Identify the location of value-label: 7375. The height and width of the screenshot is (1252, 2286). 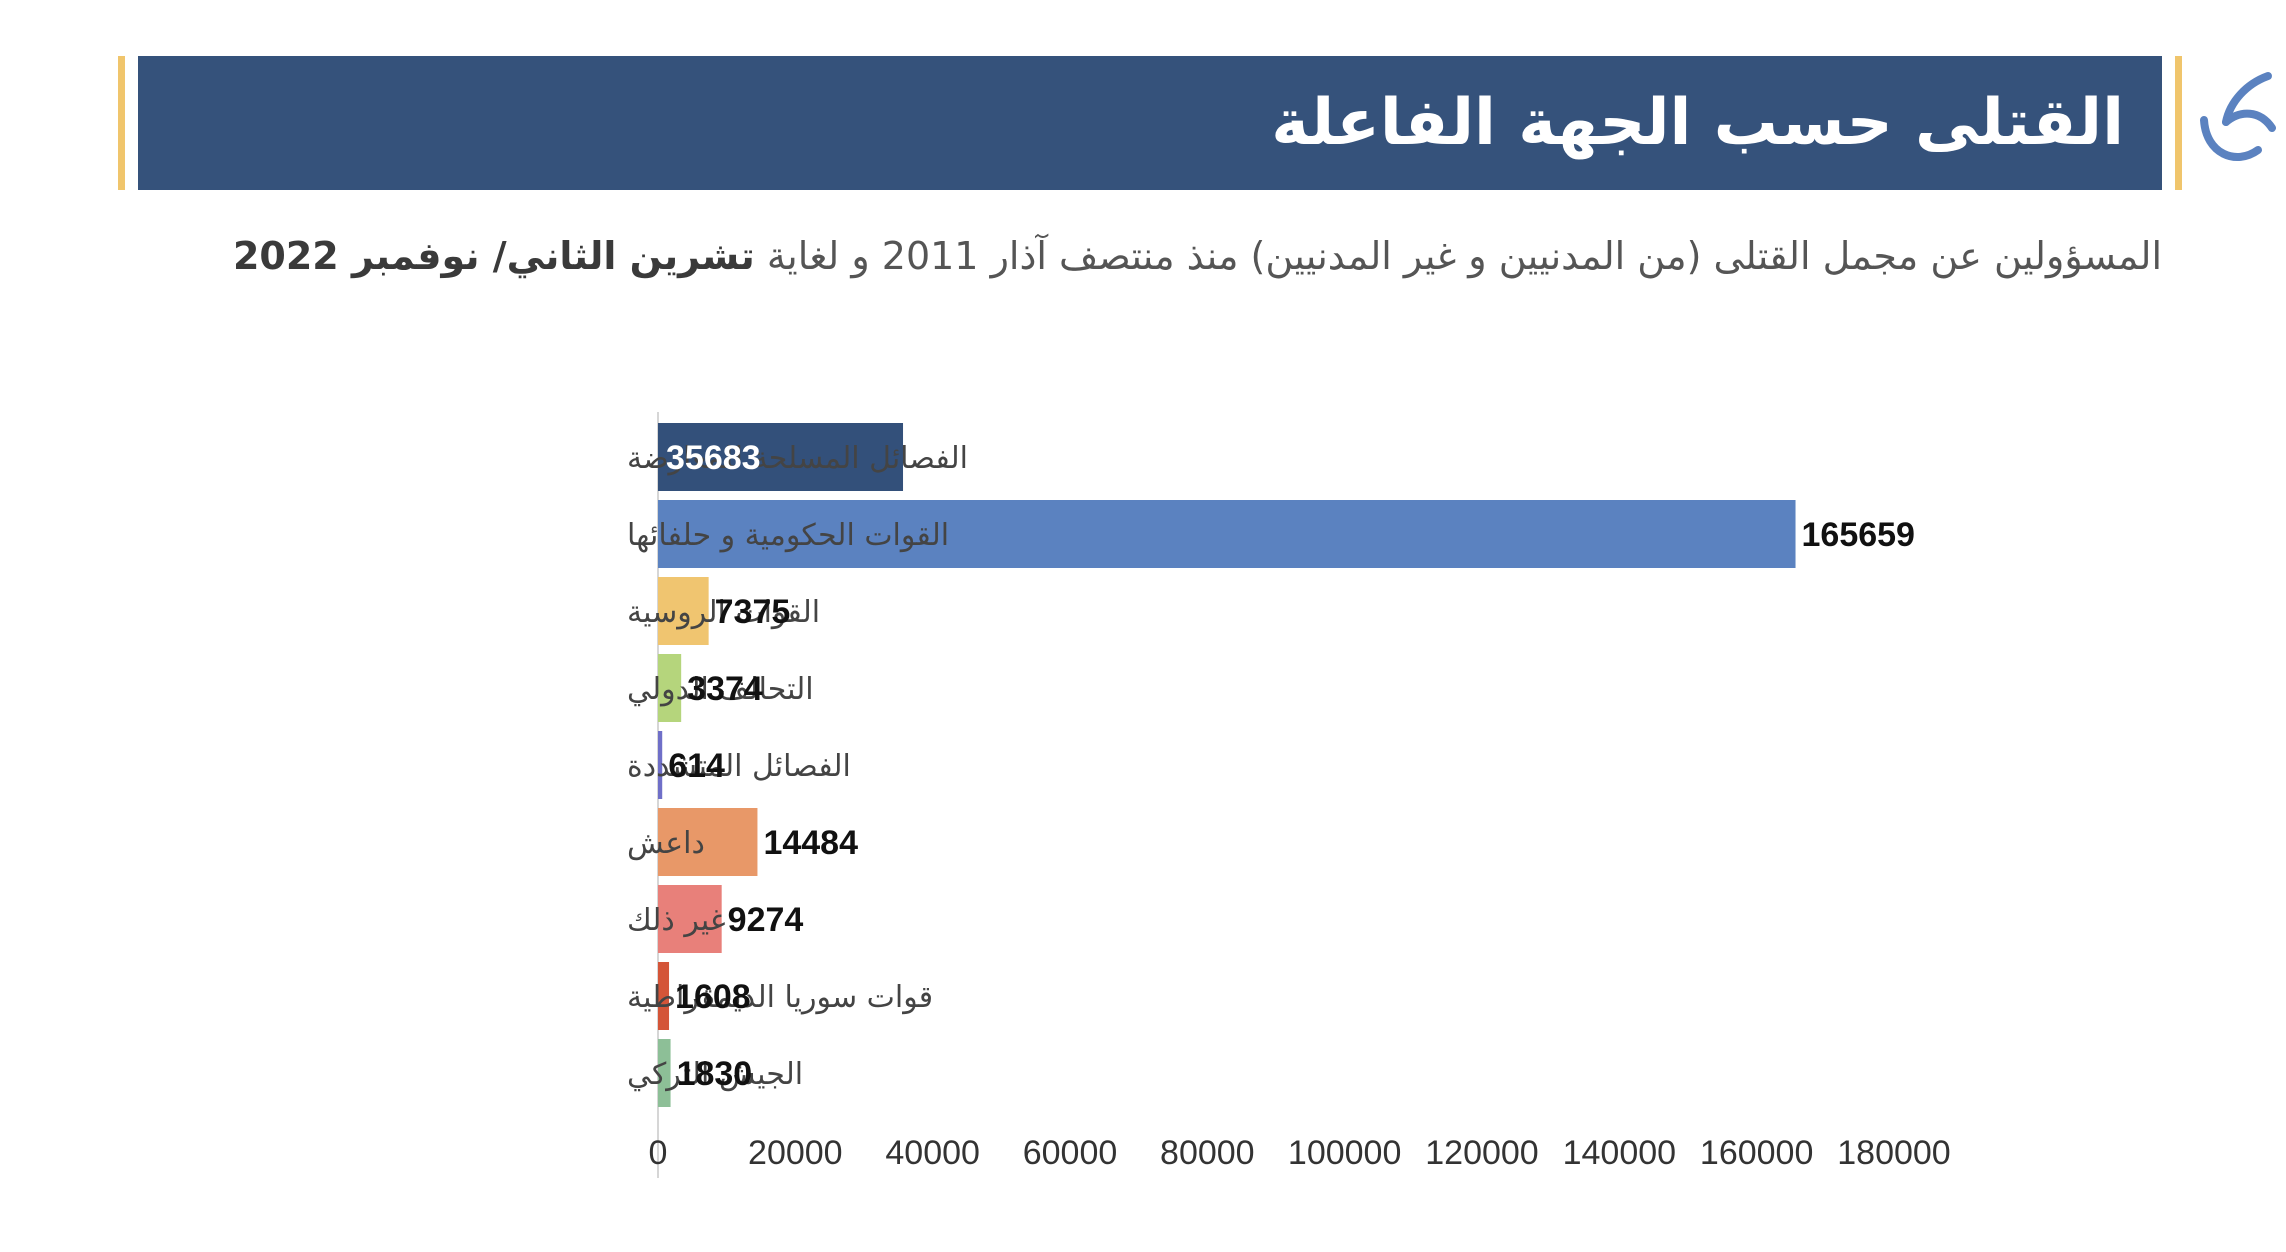
(753, 612).